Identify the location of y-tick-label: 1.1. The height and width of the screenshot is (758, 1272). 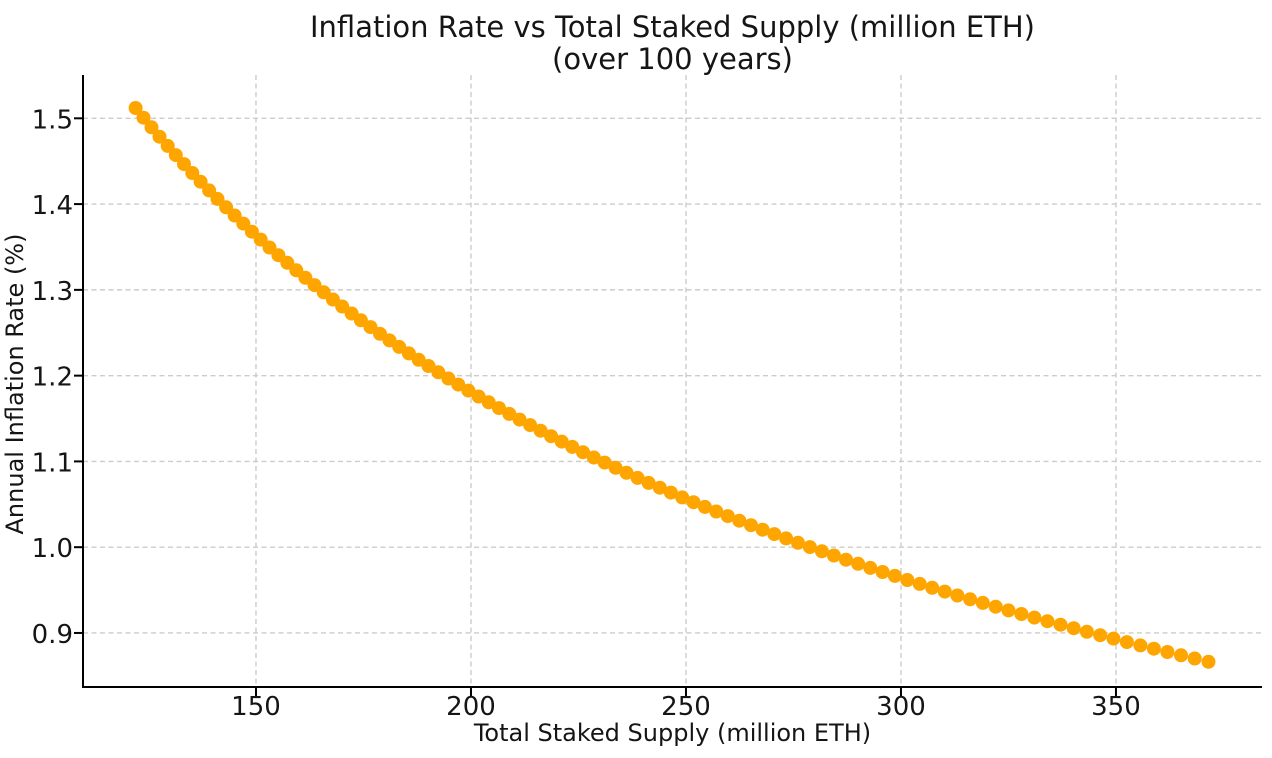
(52, 463).